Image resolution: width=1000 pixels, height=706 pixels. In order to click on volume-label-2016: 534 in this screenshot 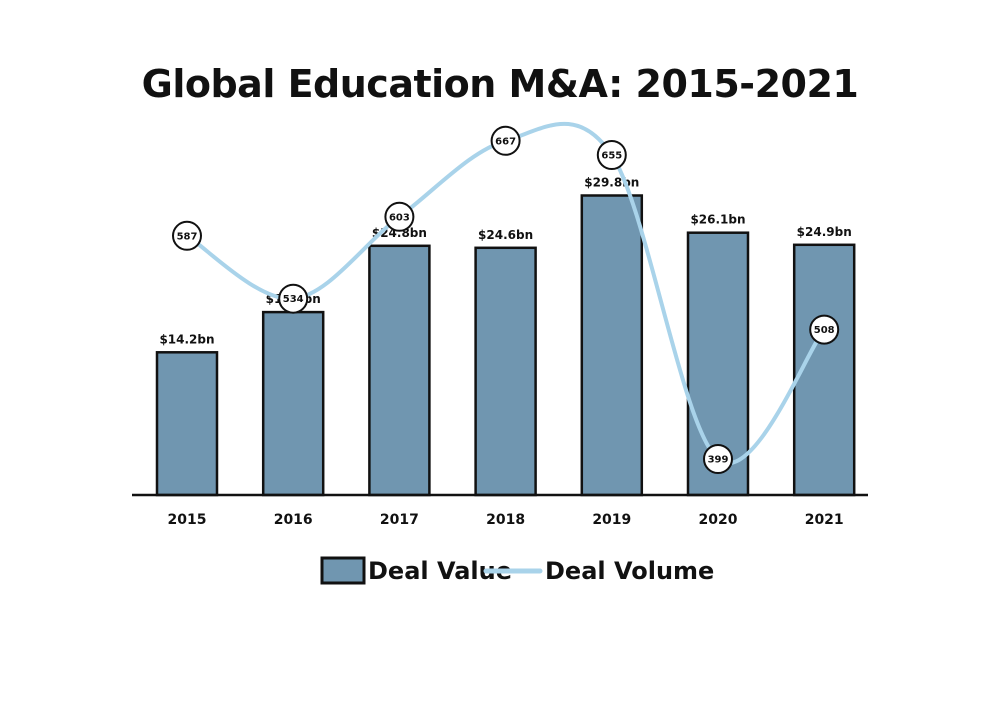, I will do `click(293, 299)`.